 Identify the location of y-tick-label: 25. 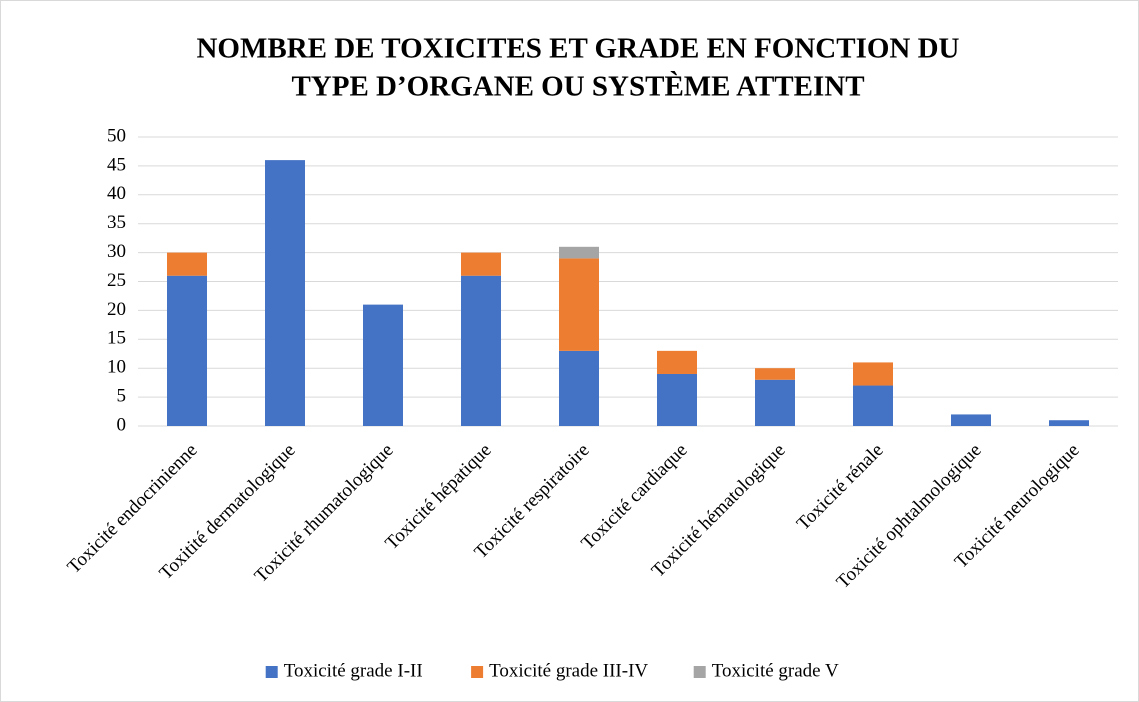
(116, 280).